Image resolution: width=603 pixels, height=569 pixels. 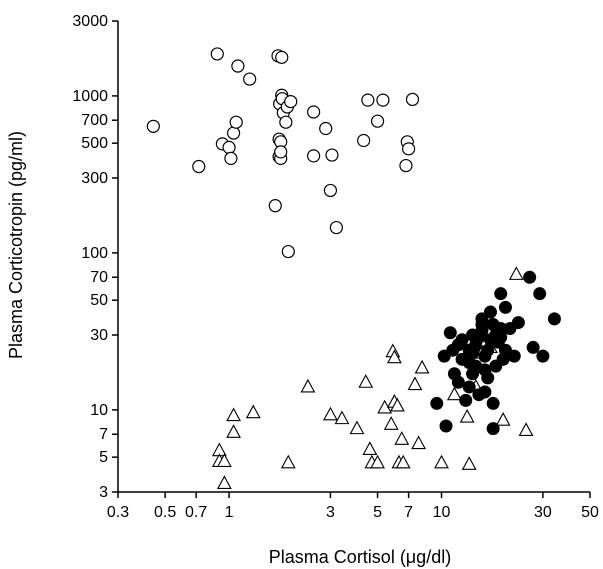 I want to click on x-tick-label: 7, so click(x=408, y=512).